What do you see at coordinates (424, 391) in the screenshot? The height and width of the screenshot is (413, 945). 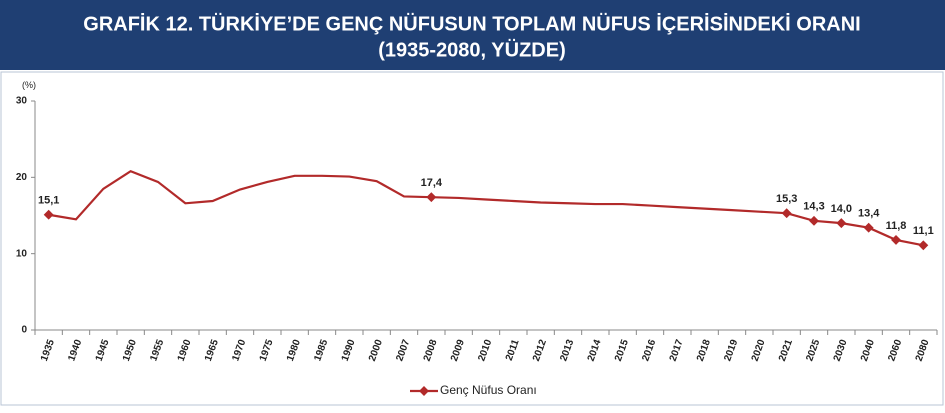 I see `legend-marker` at bounding box center [424, 391].